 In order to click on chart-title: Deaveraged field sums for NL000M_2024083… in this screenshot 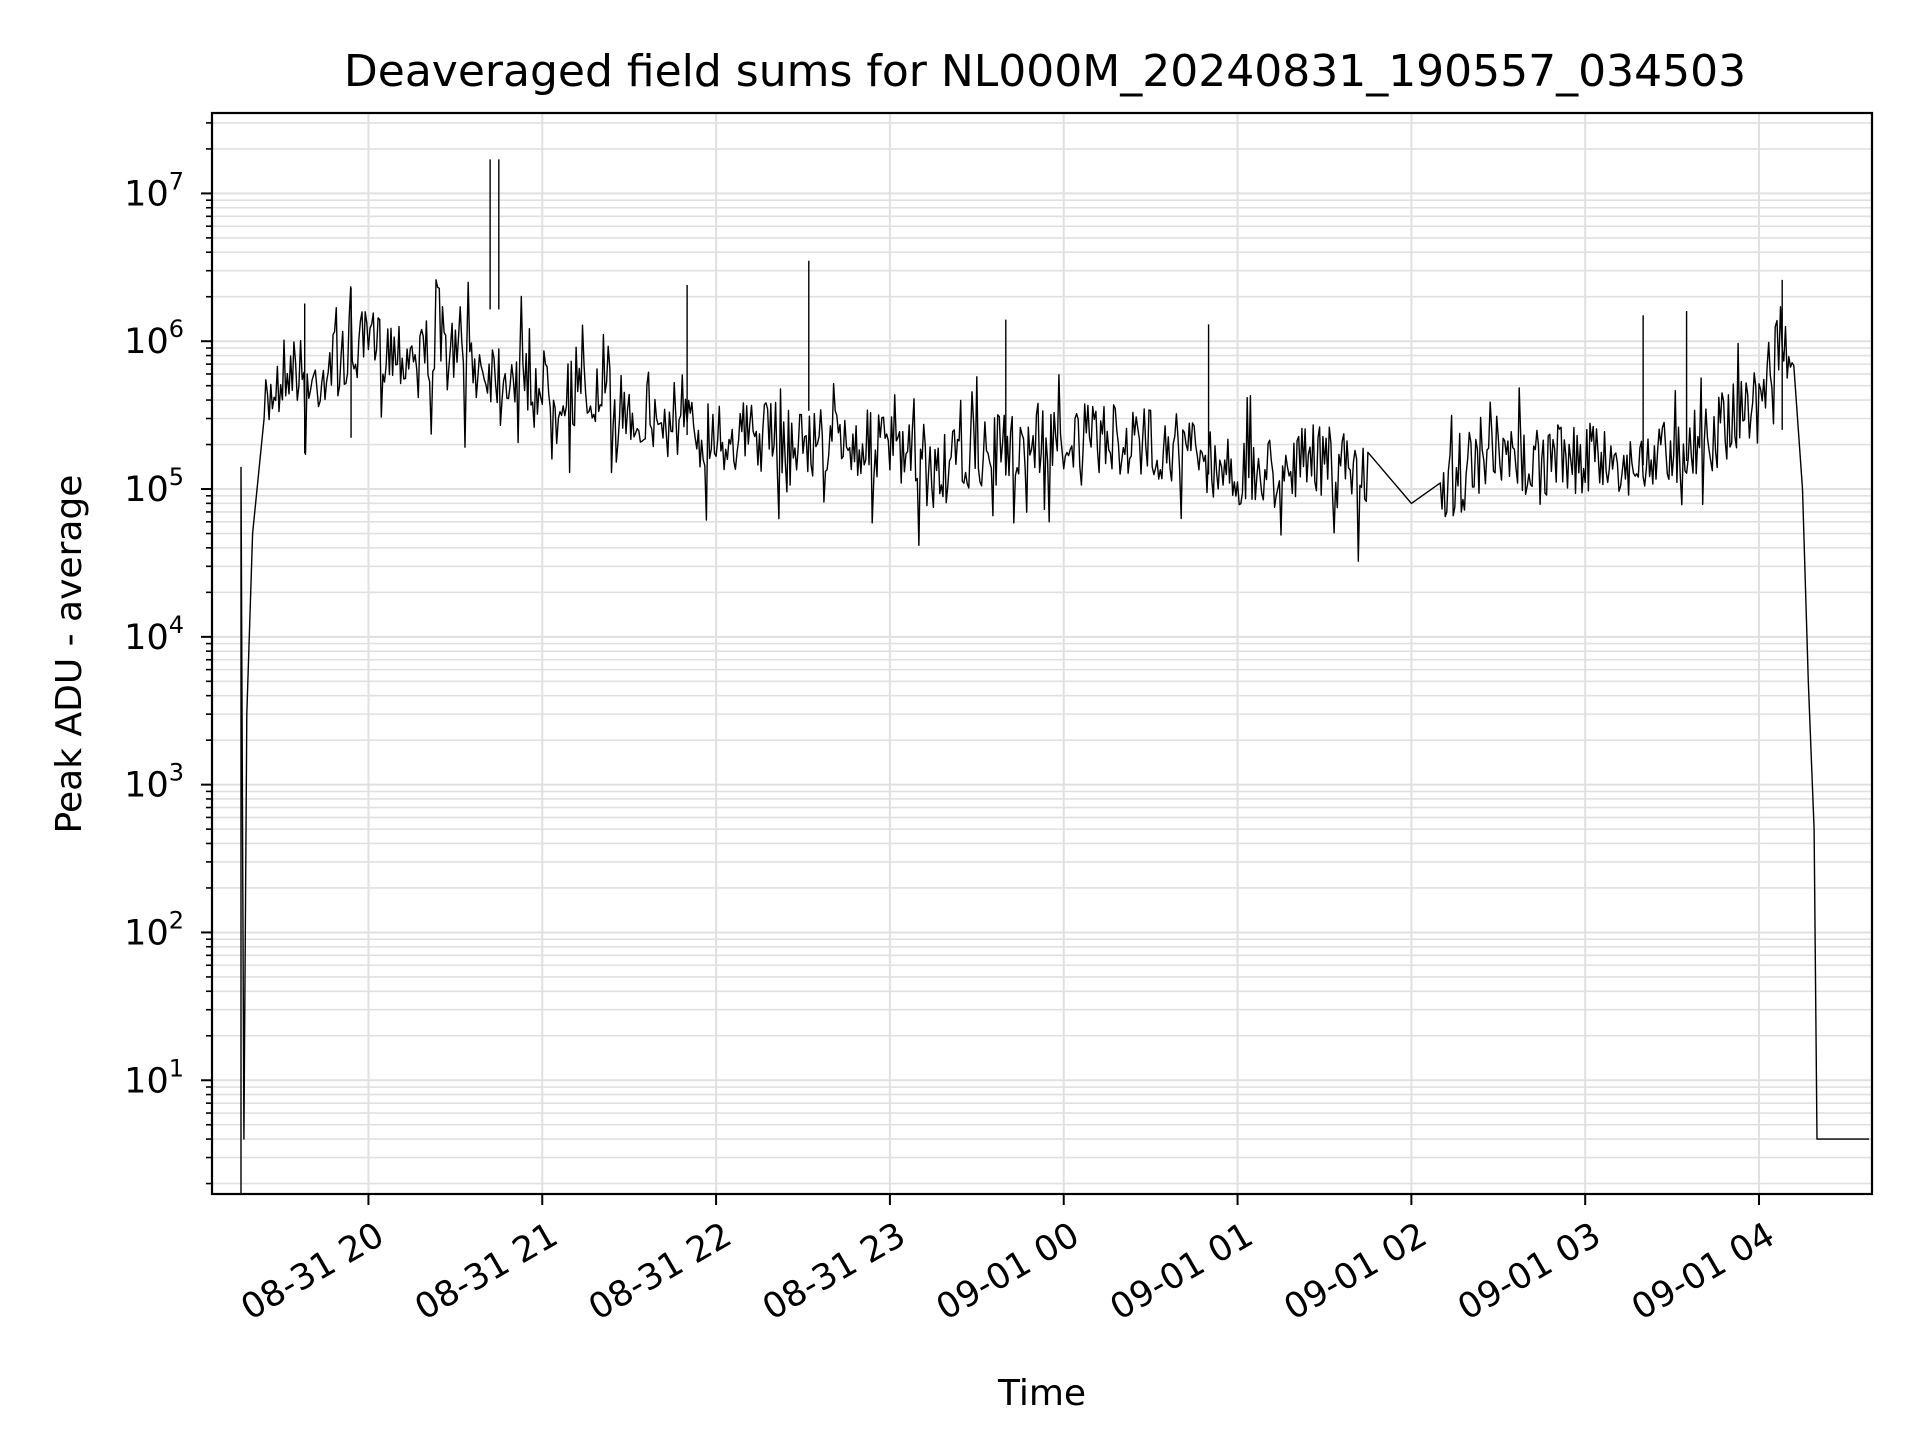, I will do `click(1045, 71)`.